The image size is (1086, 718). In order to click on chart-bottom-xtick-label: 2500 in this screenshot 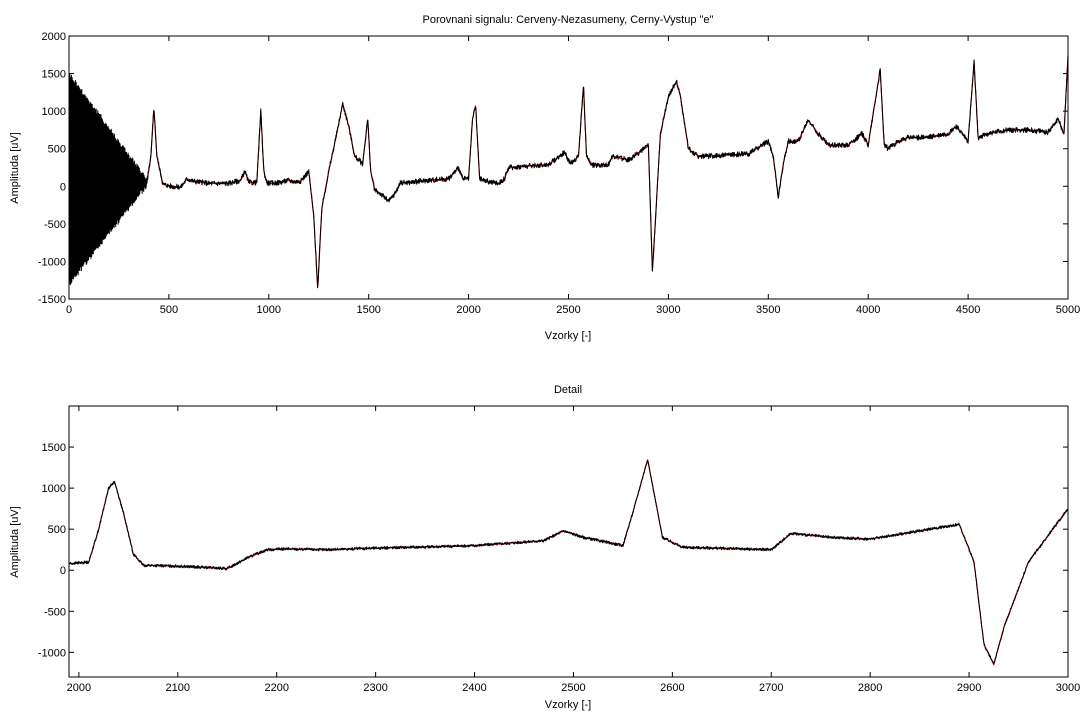, I will do `click(573, 688)`.